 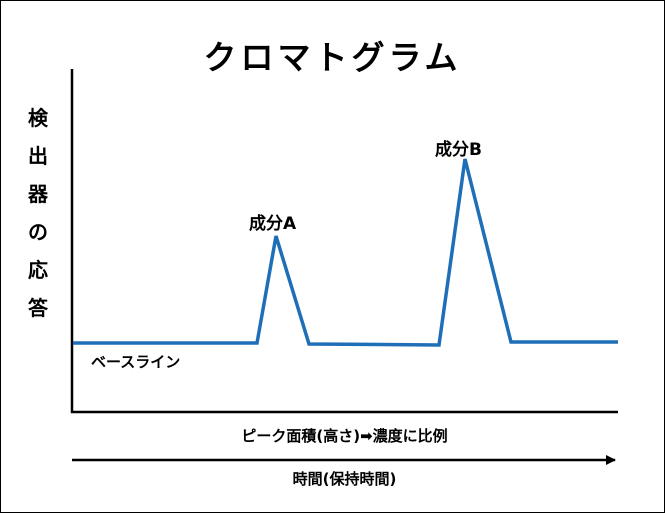 I want to click on time-axis-label: 時間(保持時間), so click(x=344, y=479).